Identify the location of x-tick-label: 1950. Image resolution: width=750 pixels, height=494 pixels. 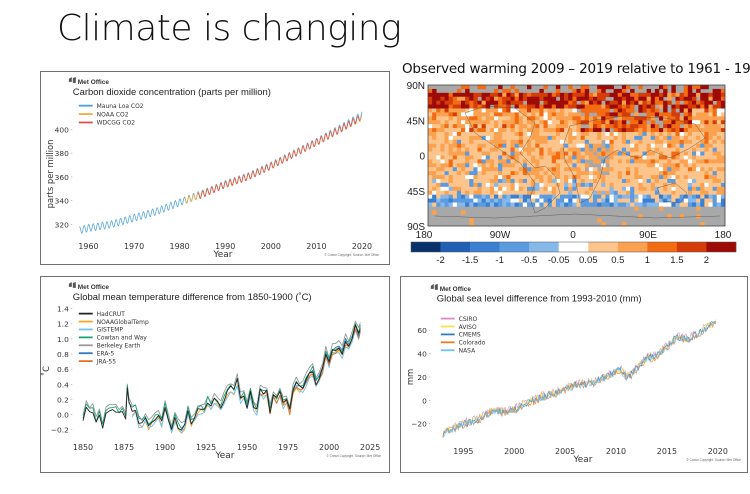
(247, 447).